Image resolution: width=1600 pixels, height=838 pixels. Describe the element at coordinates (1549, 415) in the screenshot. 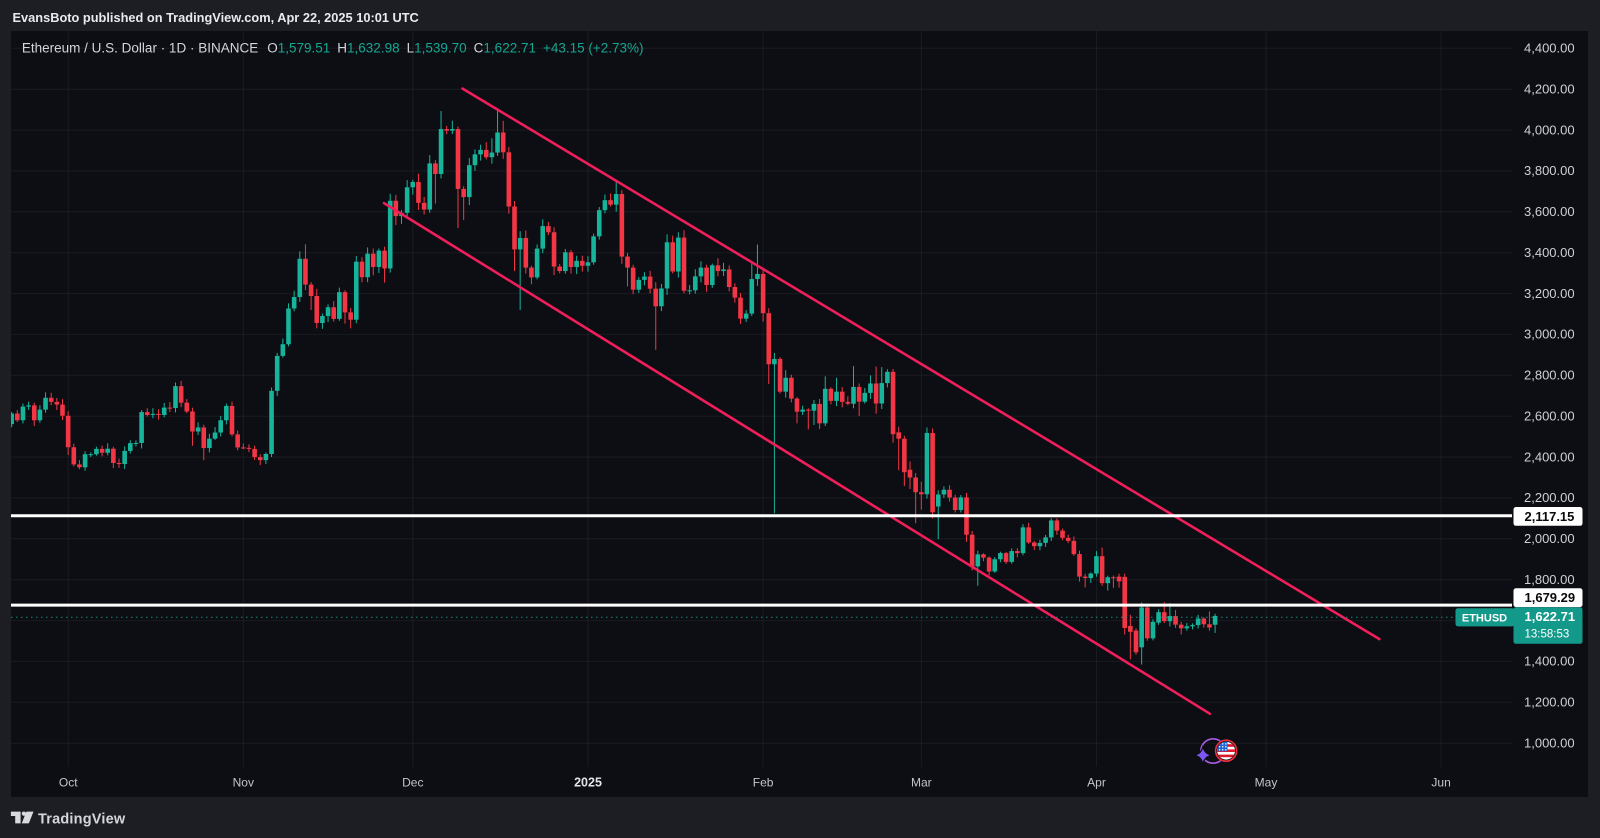

I see `svg-text: 2,600.00` at that location.